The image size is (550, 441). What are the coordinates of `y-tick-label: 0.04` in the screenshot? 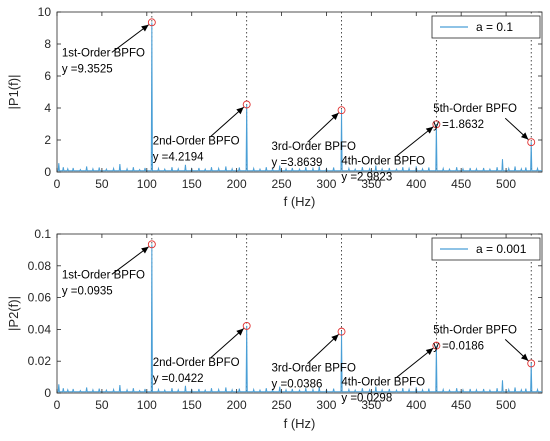 It's located at (40, 329).